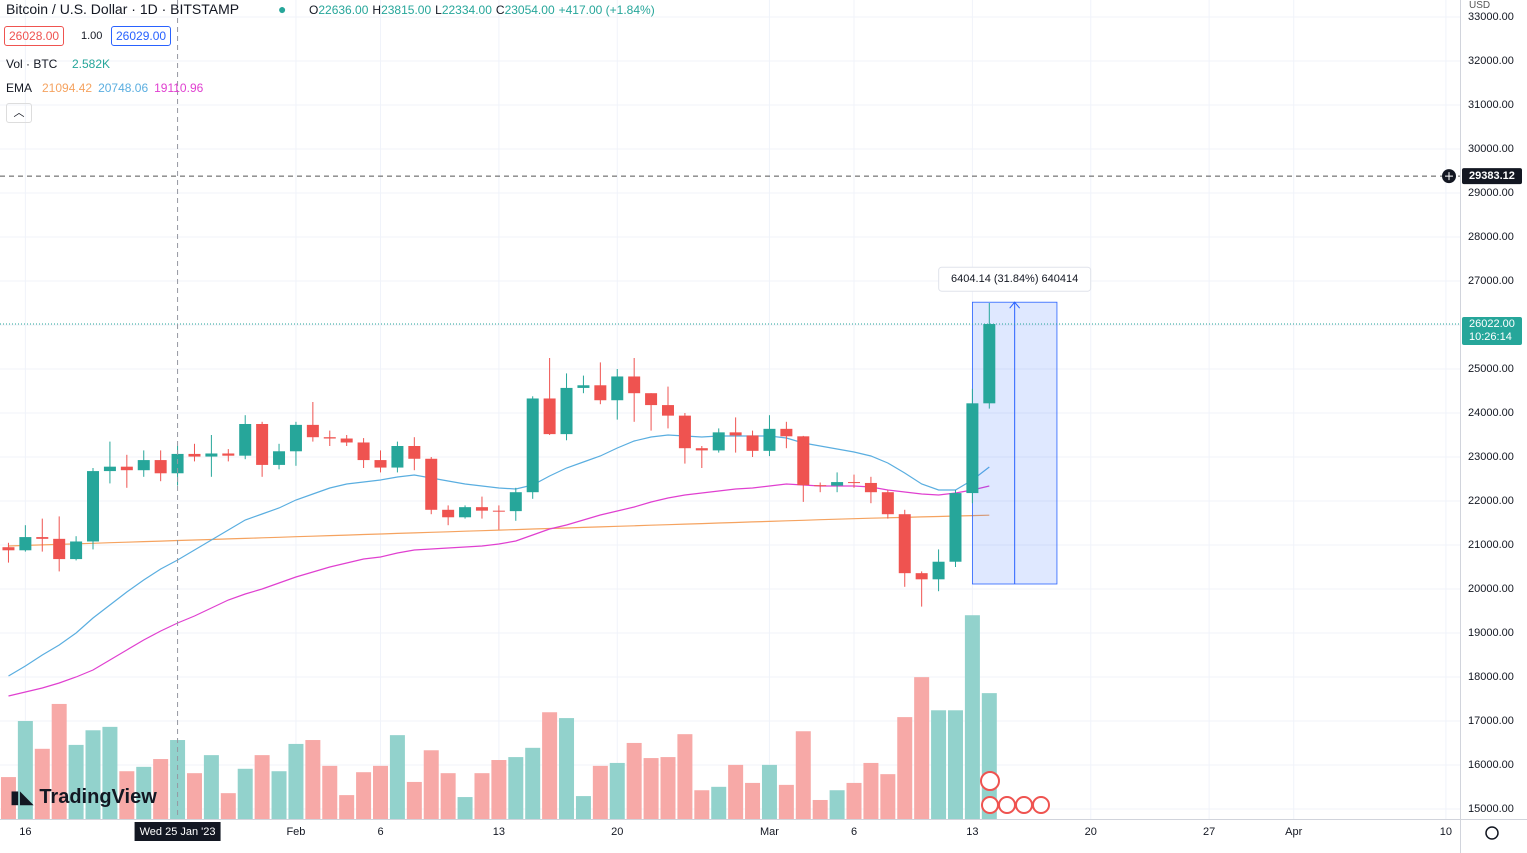 This screenshot has height=853, width=1527. Describe the element at coordinates (178, 832) in the screenshot. I see `crosshair-date-label: Wed 25 Jan '23` at that location.